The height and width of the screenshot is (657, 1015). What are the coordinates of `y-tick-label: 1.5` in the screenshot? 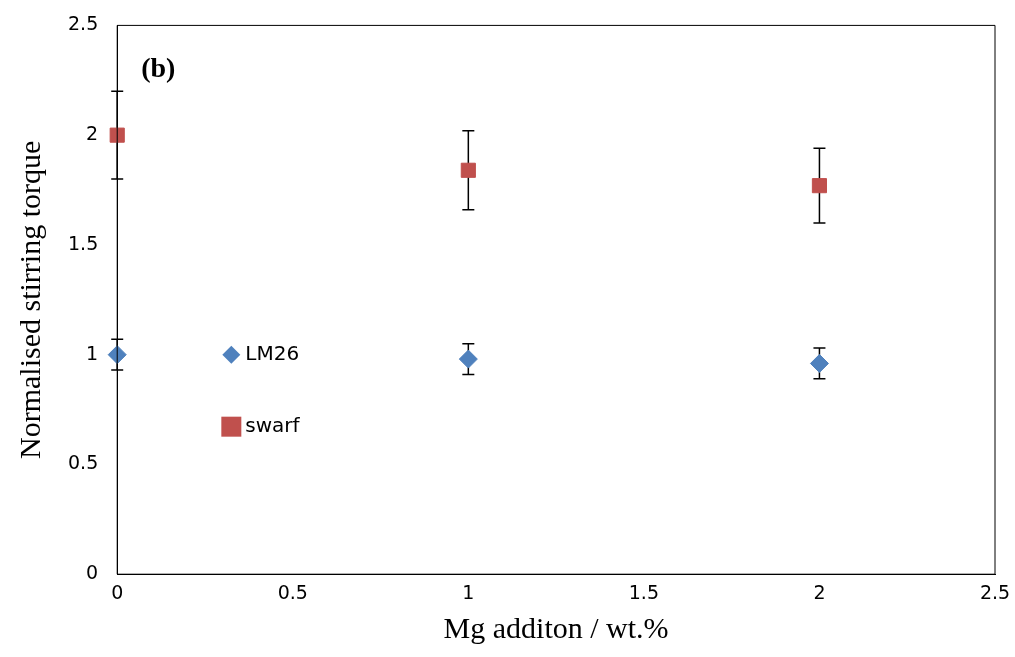 It's located at (83, 242).